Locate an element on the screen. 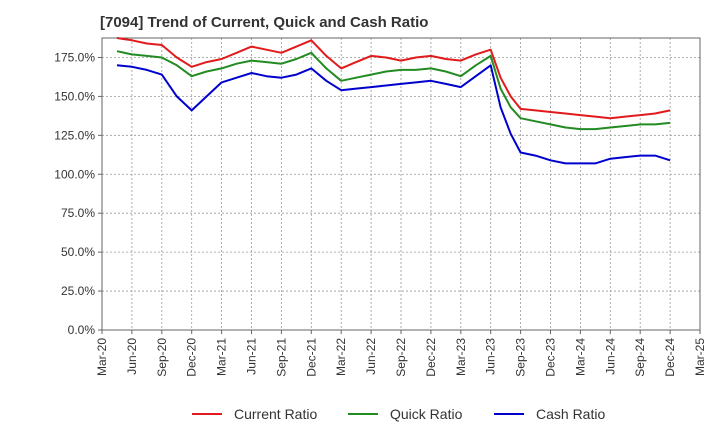  x-tick-label: Sep-23 is located at coordinates (521, 357).